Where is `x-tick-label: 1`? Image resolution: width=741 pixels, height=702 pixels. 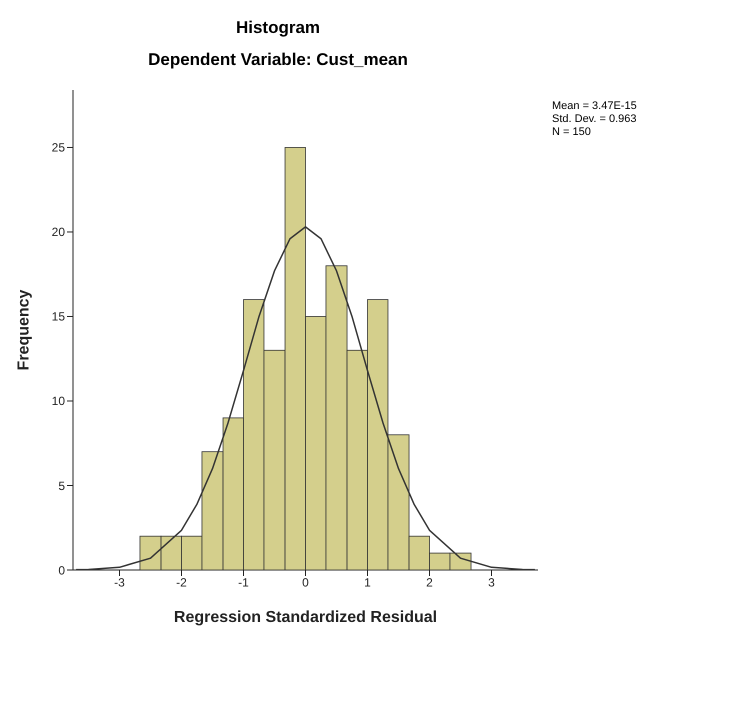 x-tick-label: 1 is located at coordinates (368, 583).